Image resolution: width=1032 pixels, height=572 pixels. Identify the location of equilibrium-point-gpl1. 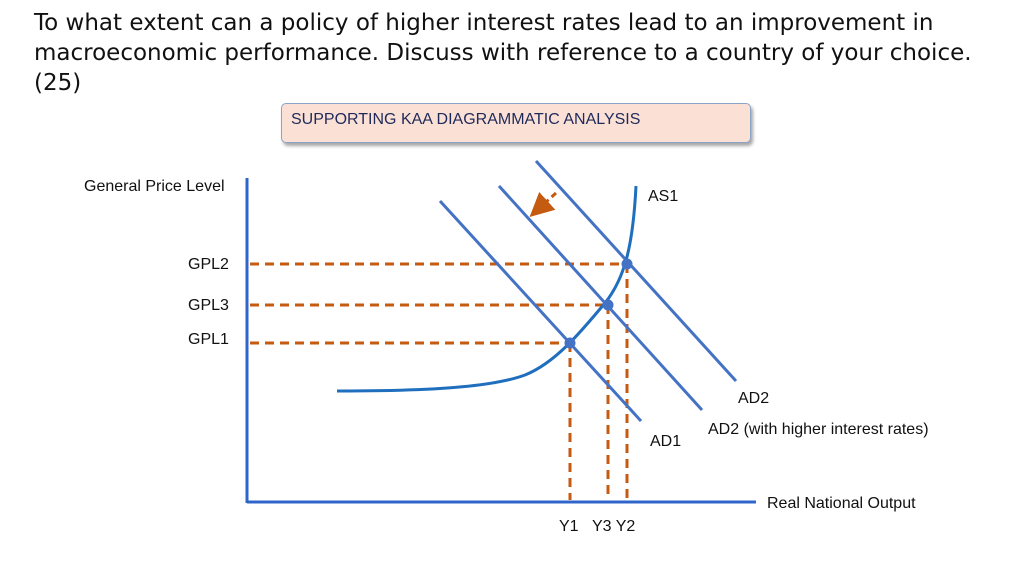
(570, 343).